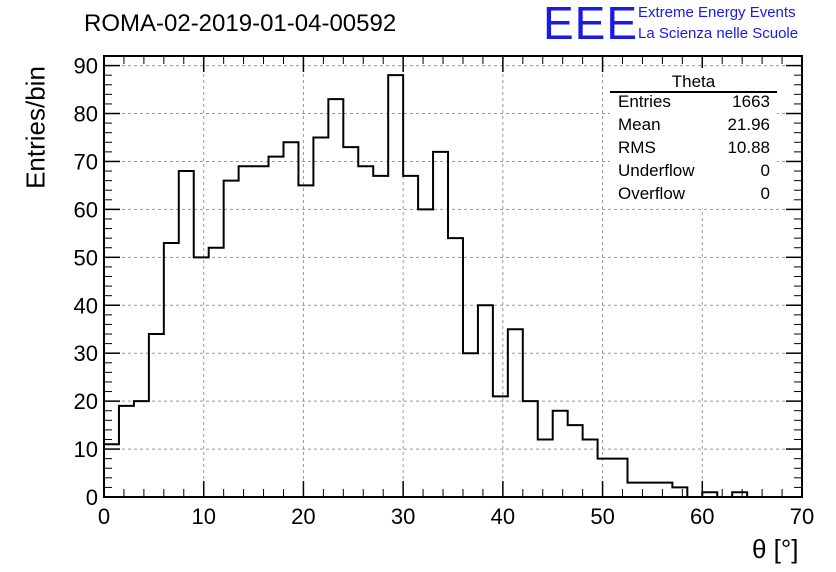 The height and width of the screenshot is (572, 836). What do you see at coordinates (694, 195) in the screenshot?
I see `stats-row-overflow: Overflow 0` at bounding box center [694, 195].